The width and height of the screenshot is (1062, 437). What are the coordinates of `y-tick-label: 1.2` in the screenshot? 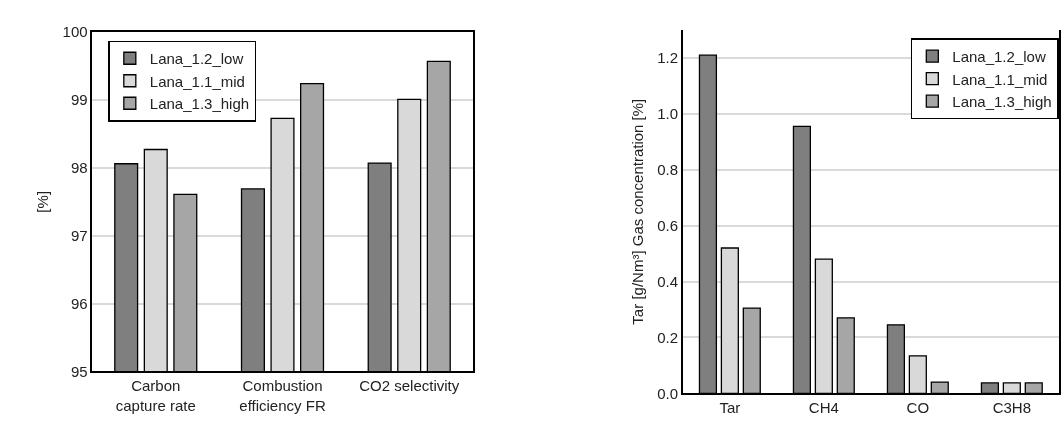 It's located at (668, 58).